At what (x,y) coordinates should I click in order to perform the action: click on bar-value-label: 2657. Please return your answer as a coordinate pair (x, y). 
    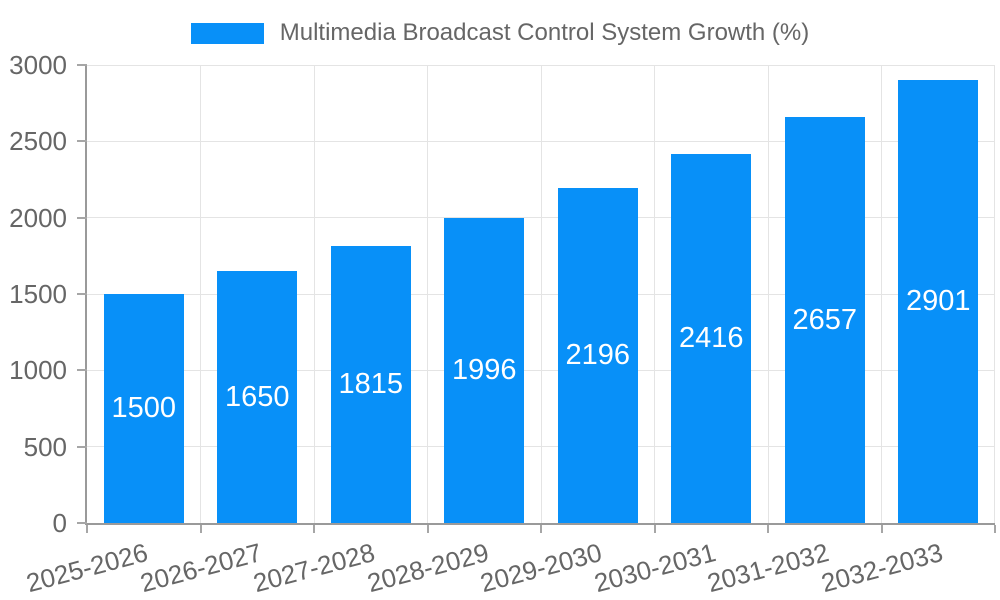
    Looking at the image, I should click on (824, 319).